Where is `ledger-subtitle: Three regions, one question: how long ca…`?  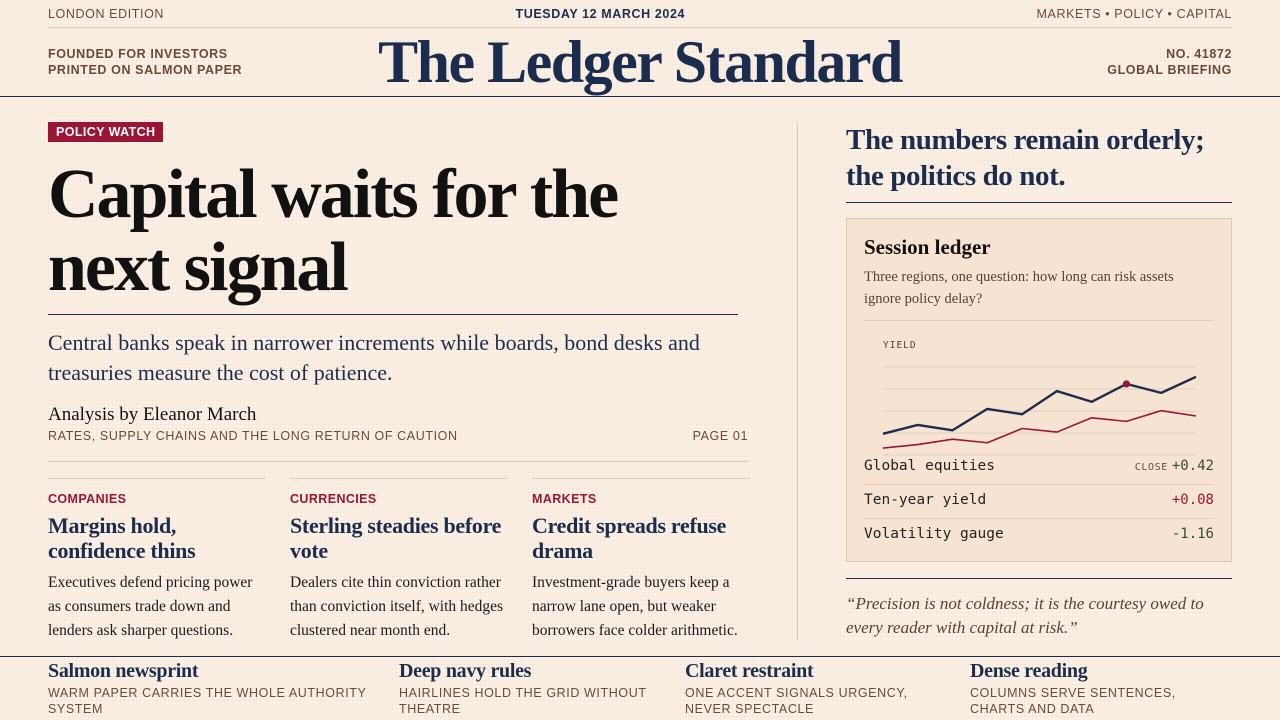 ledger-subtitle: Three regions, one question: how long ca… is located at coordinates (1039, 293).